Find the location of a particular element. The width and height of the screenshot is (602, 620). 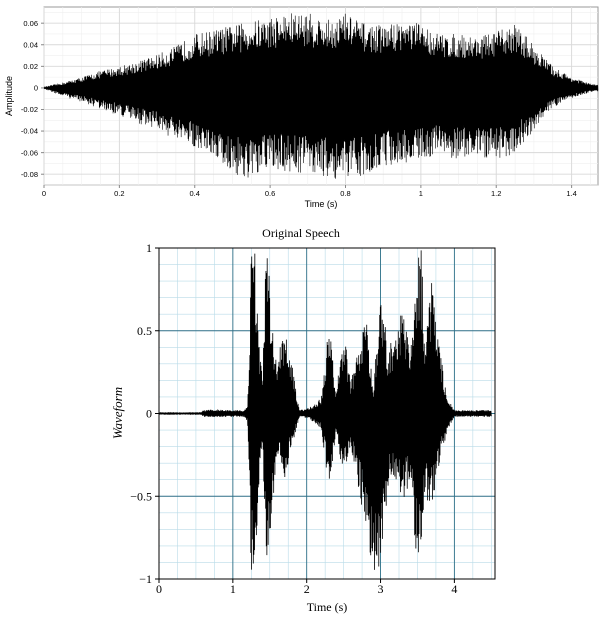

x-tick-label: 0.4 is located at coordinates (195, 193).